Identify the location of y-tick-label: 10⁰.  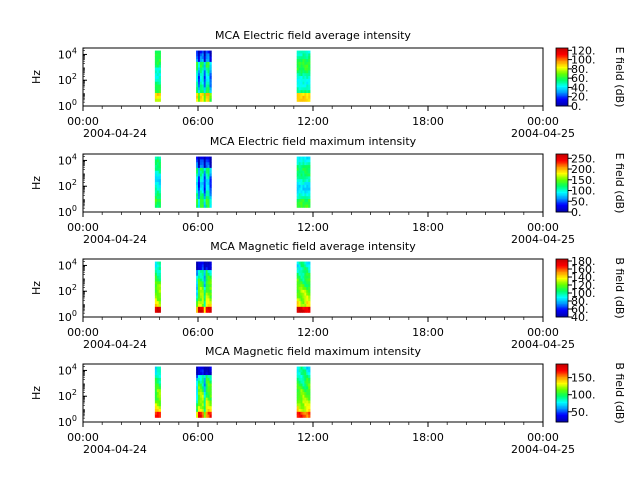
(67, 105).